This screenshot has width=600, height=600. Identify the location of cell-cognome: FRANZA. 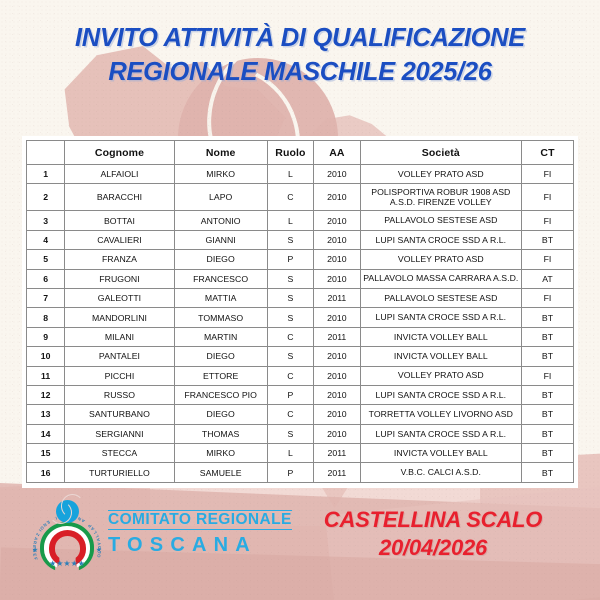
(119, 259).